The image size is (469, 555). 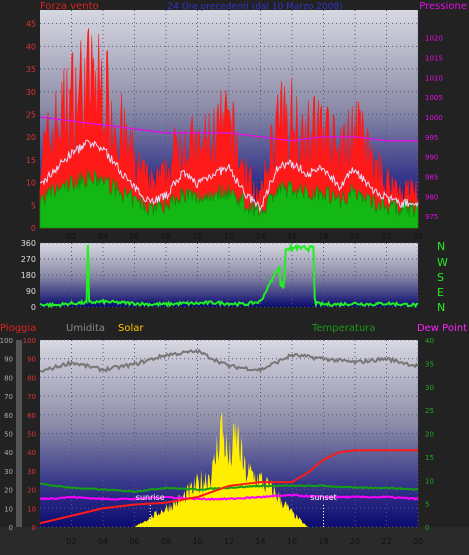 What do you see at coordinates (431, 158) in the screenshot?
I see `y-right-tick-label: 990` at bounding box center [431, 158].